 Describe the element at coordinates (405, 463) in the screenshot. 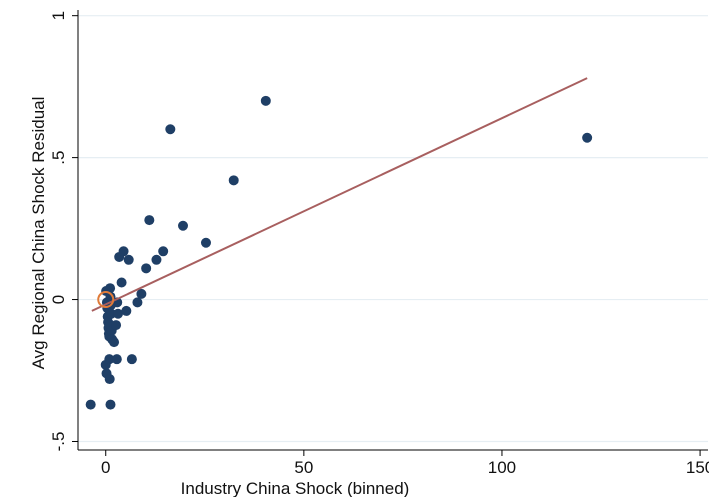

I see `x-ticks: 0 50 100 150` at that location.